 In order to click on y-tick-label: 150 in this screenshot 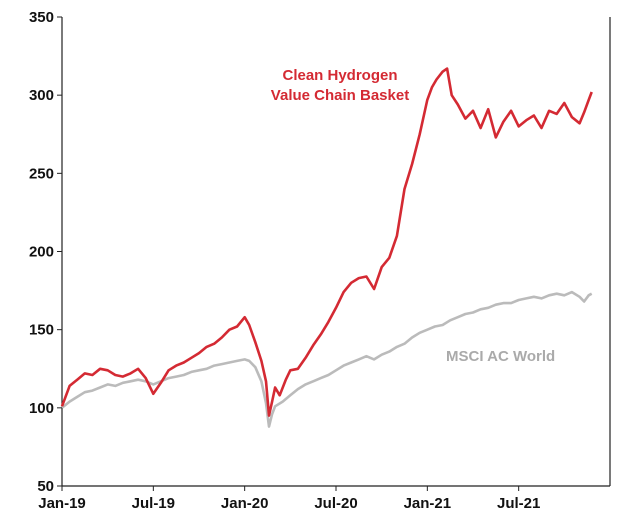, I will do `click(41, 330)`.